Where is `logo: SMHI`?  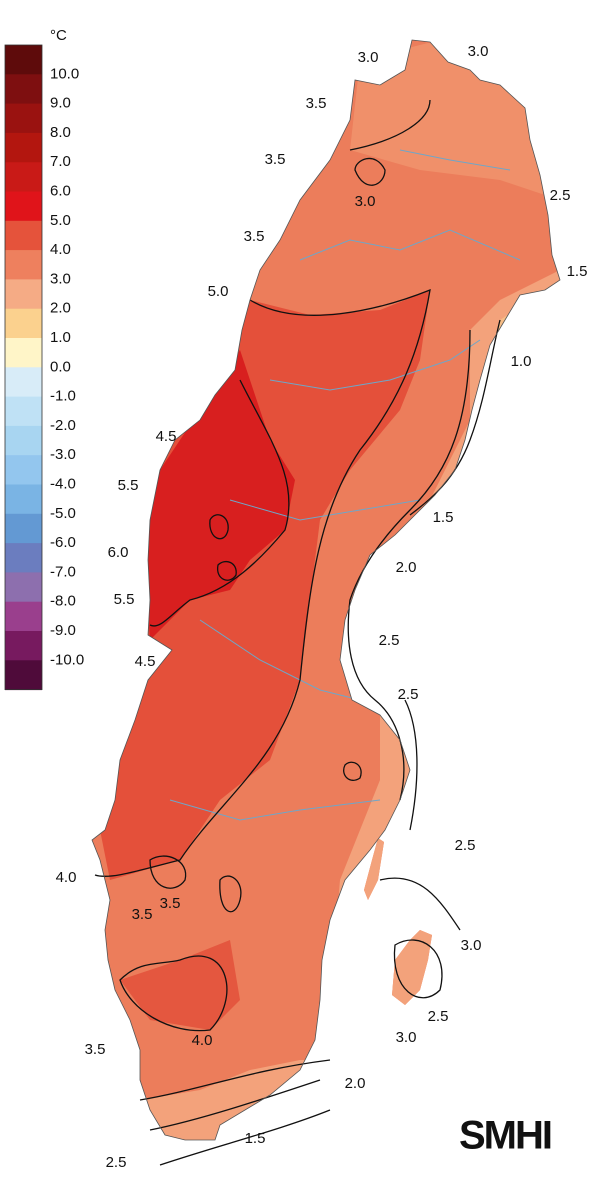 logo: SMHI is located at coordinates (505, 1136).